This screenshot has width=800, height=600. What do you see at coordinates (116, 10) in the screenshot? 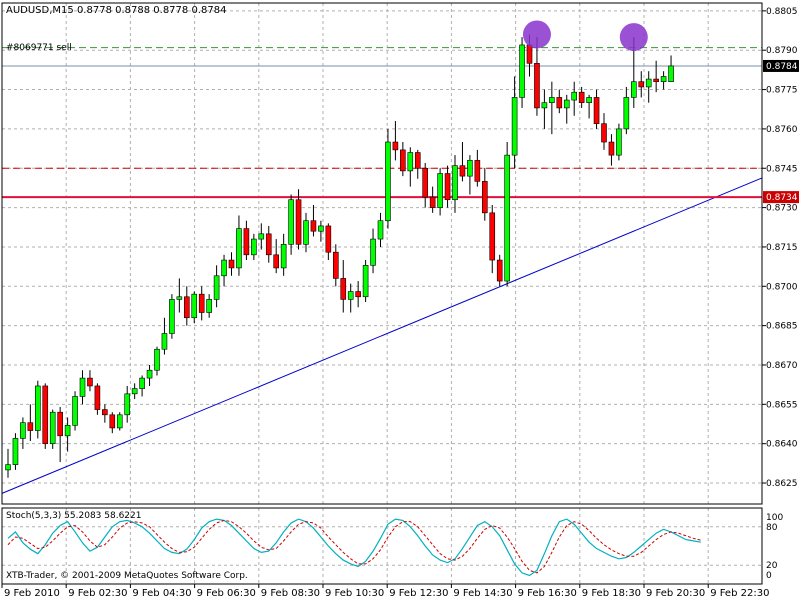
I see `symbol-title: AUDUSD,M15 0.8778 0.8788 0.8778 0.8784` at bounding box center [116, 10].